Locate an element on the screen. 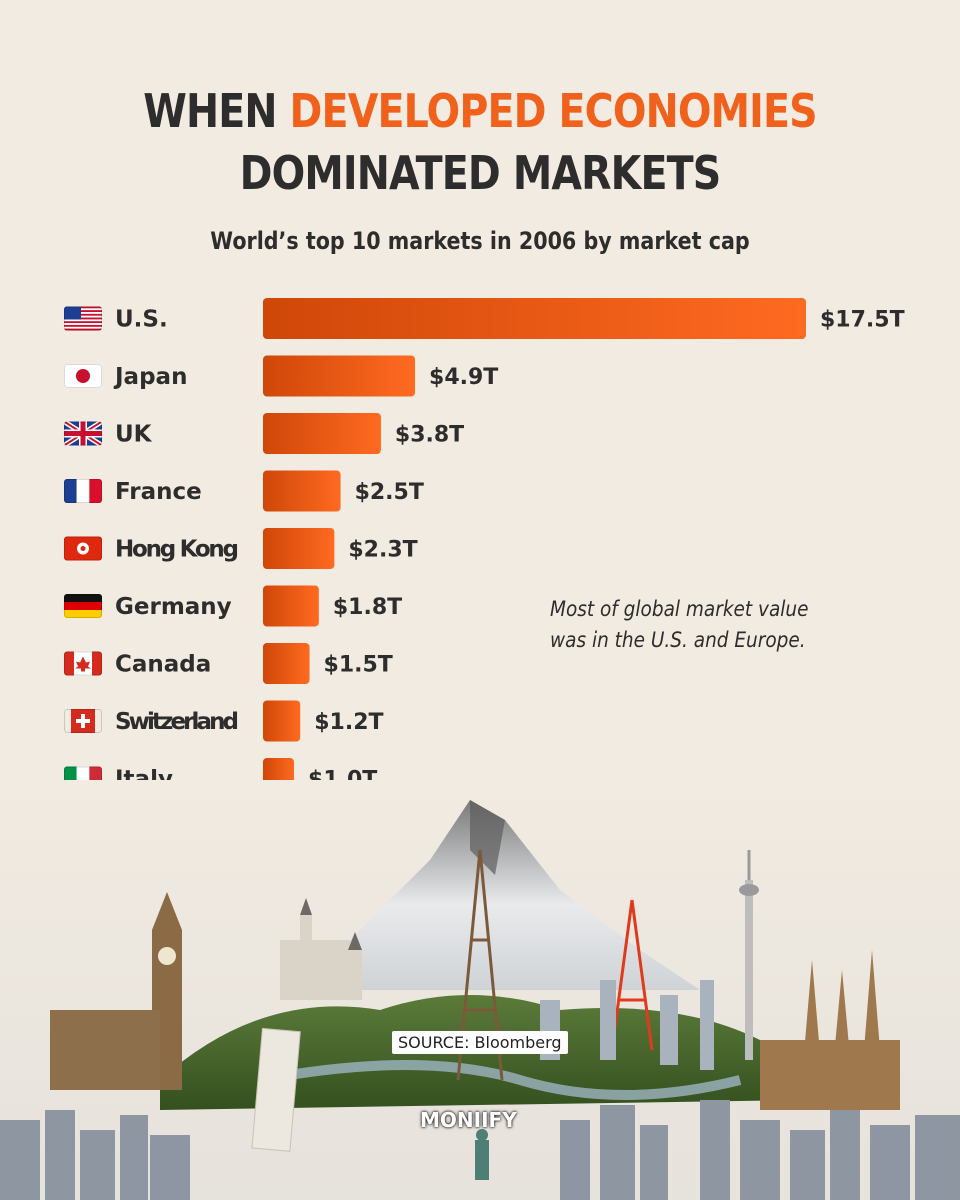 This screenshot has width=960, height=1200. us-flag-icon is located at coordinates (83, 318).